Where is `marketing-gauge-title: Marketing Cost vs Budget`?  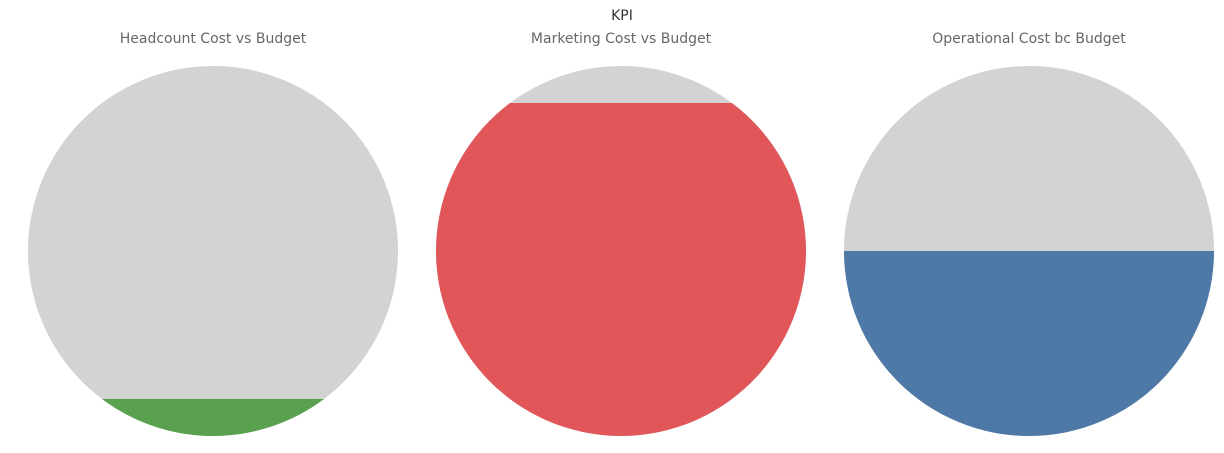 marketing-gauge-title: Marketing Cost vs Budget is located at coordinates (621, 39).